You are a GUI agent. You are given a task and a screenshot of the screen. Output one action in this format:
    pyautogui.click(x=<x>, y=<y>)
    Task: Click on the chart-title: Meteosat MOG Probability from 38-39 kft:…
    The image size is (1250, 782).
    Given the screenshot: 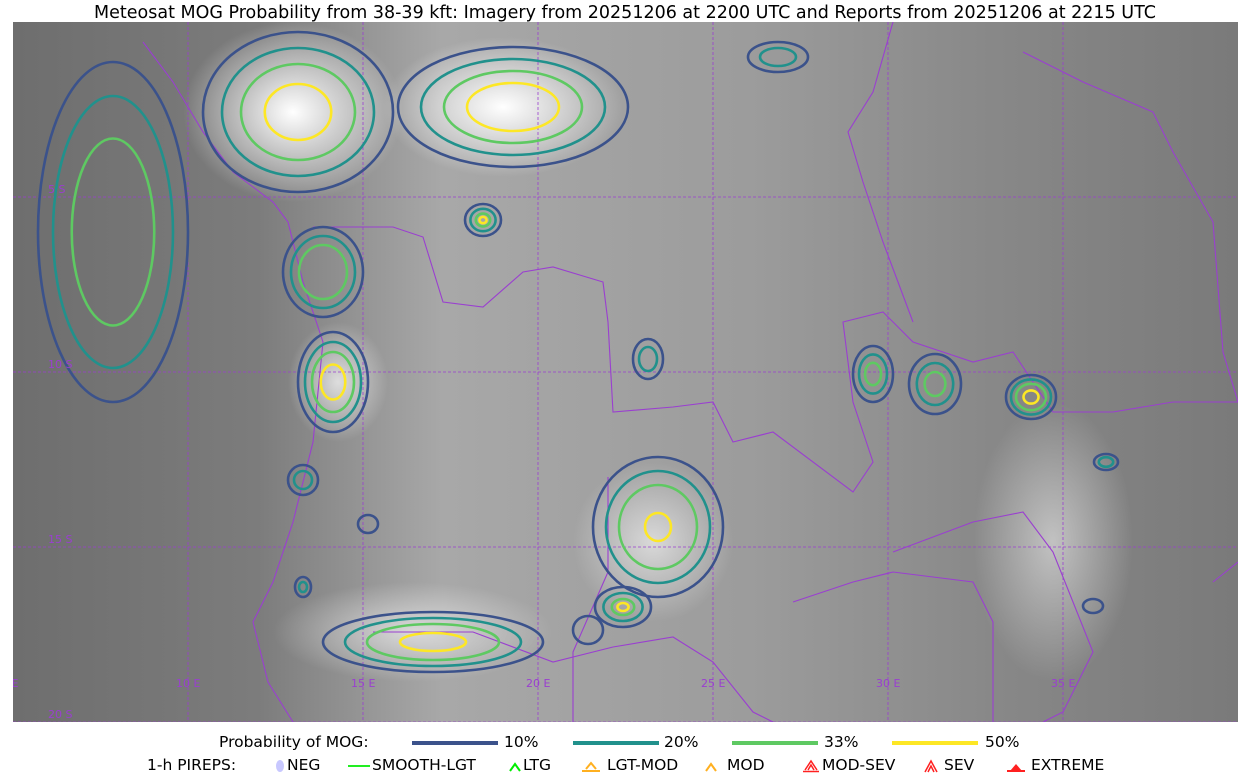 What is the action you would take?
    pyautogui.click(x=625, y=13)
    